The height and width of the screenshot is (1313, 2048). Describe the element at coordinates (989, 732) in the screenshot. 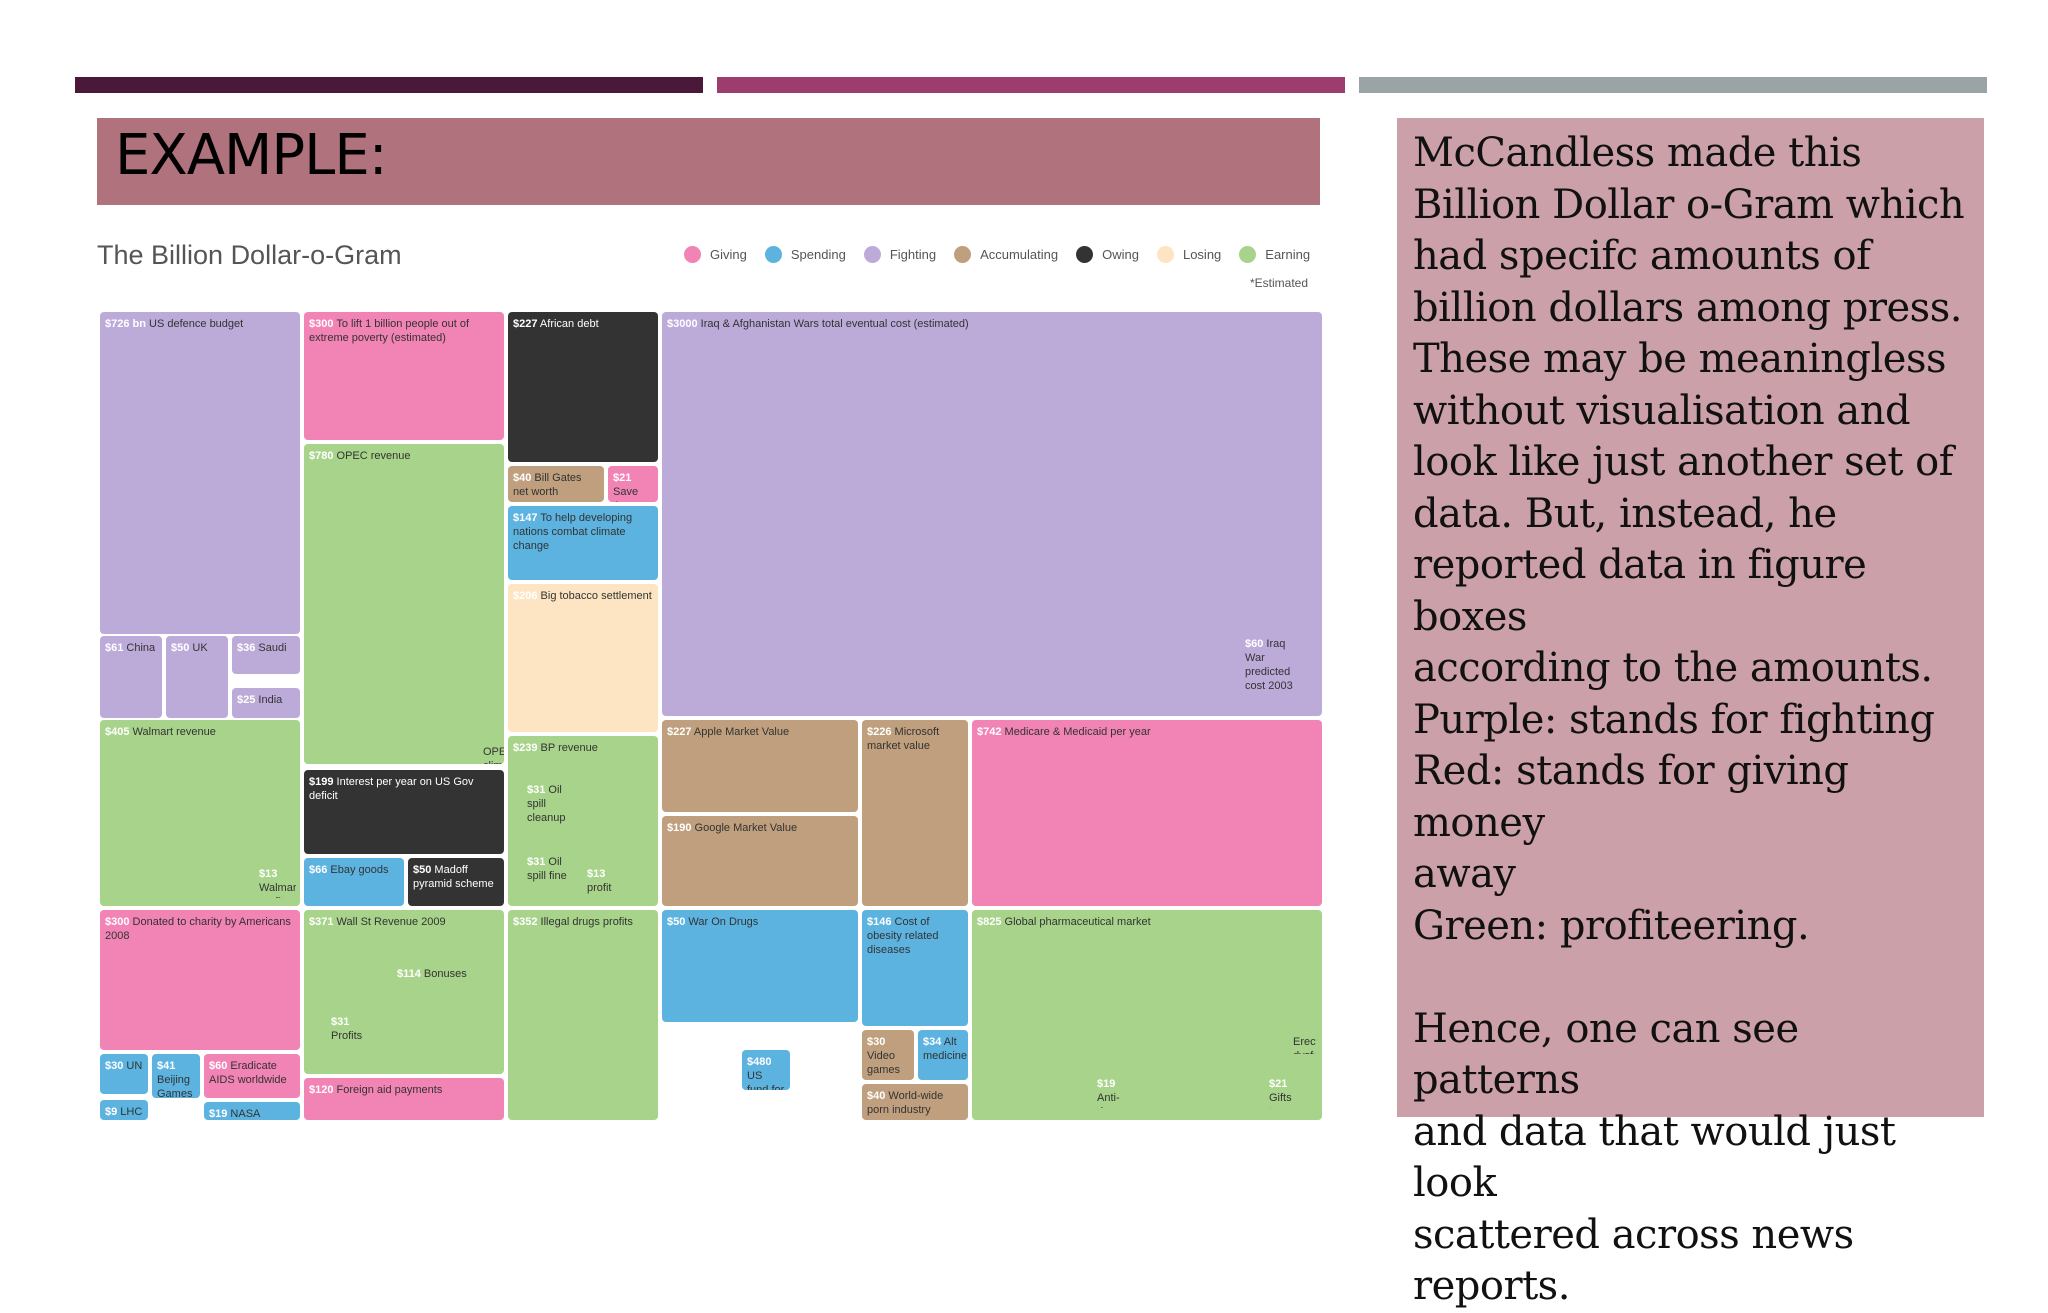

I see `tile-amount: $742` at that location.